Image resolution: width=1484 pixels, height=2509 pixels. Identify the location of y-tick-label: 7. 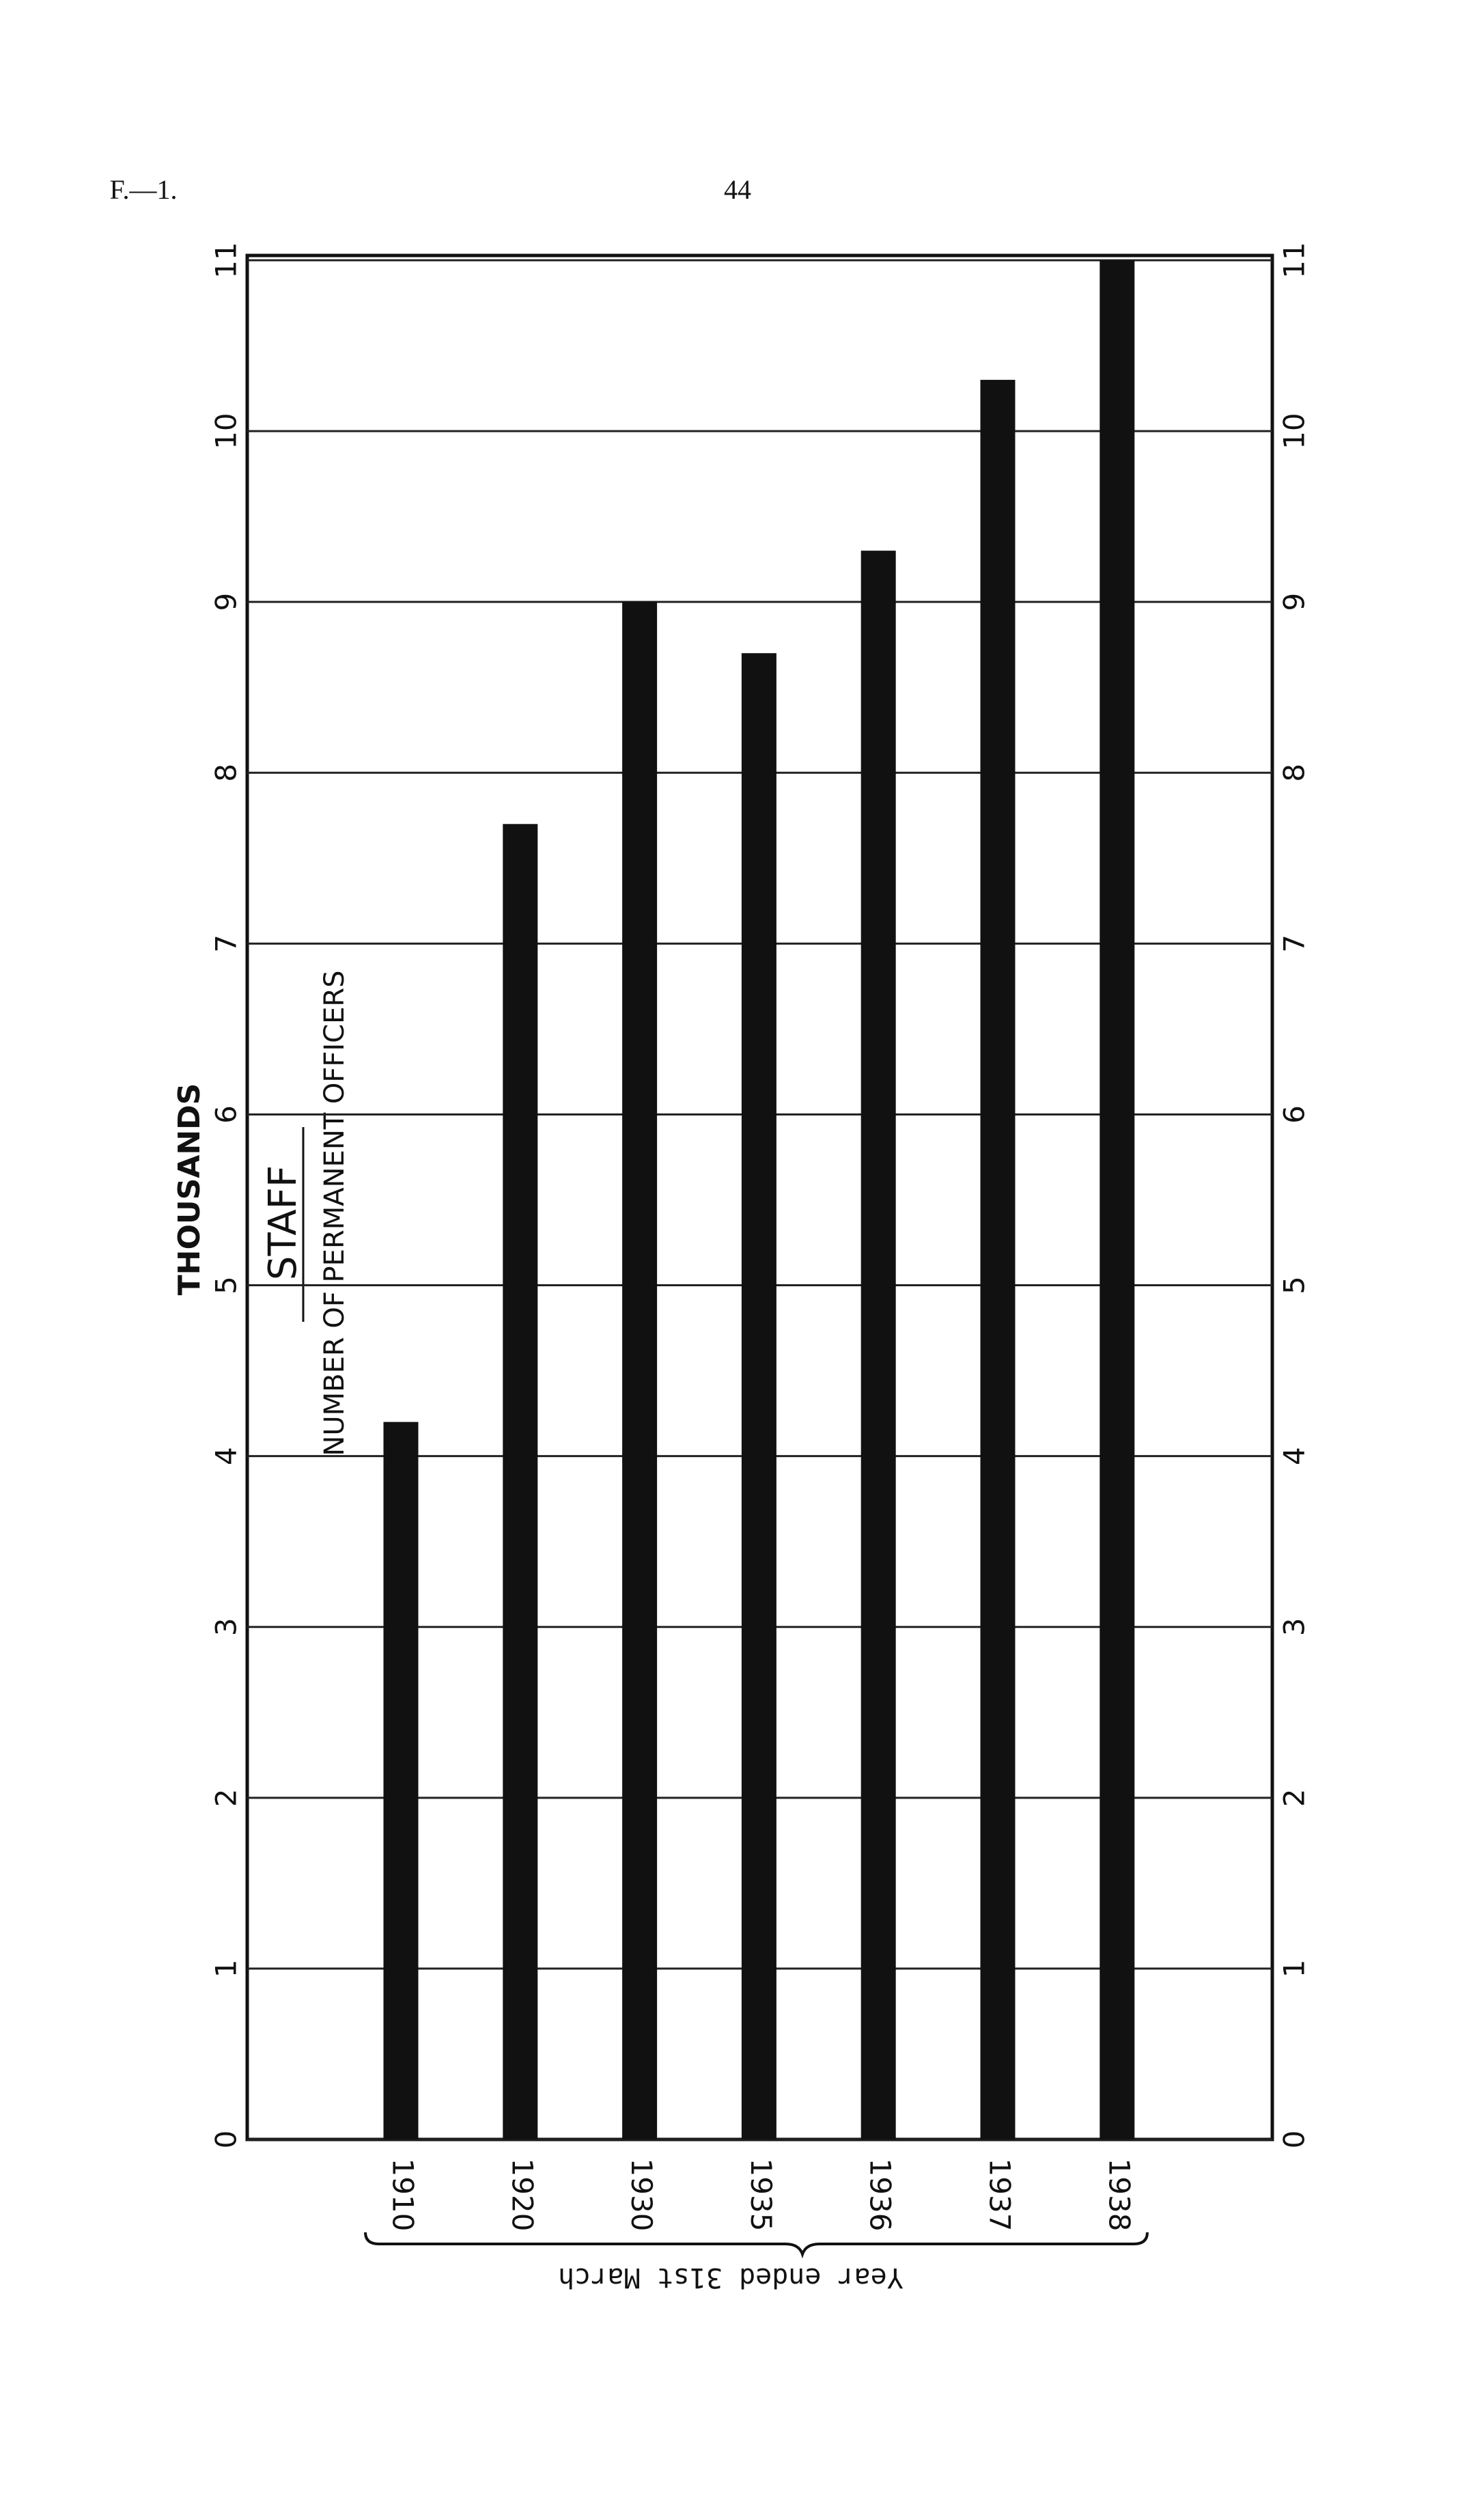
(226, 943).